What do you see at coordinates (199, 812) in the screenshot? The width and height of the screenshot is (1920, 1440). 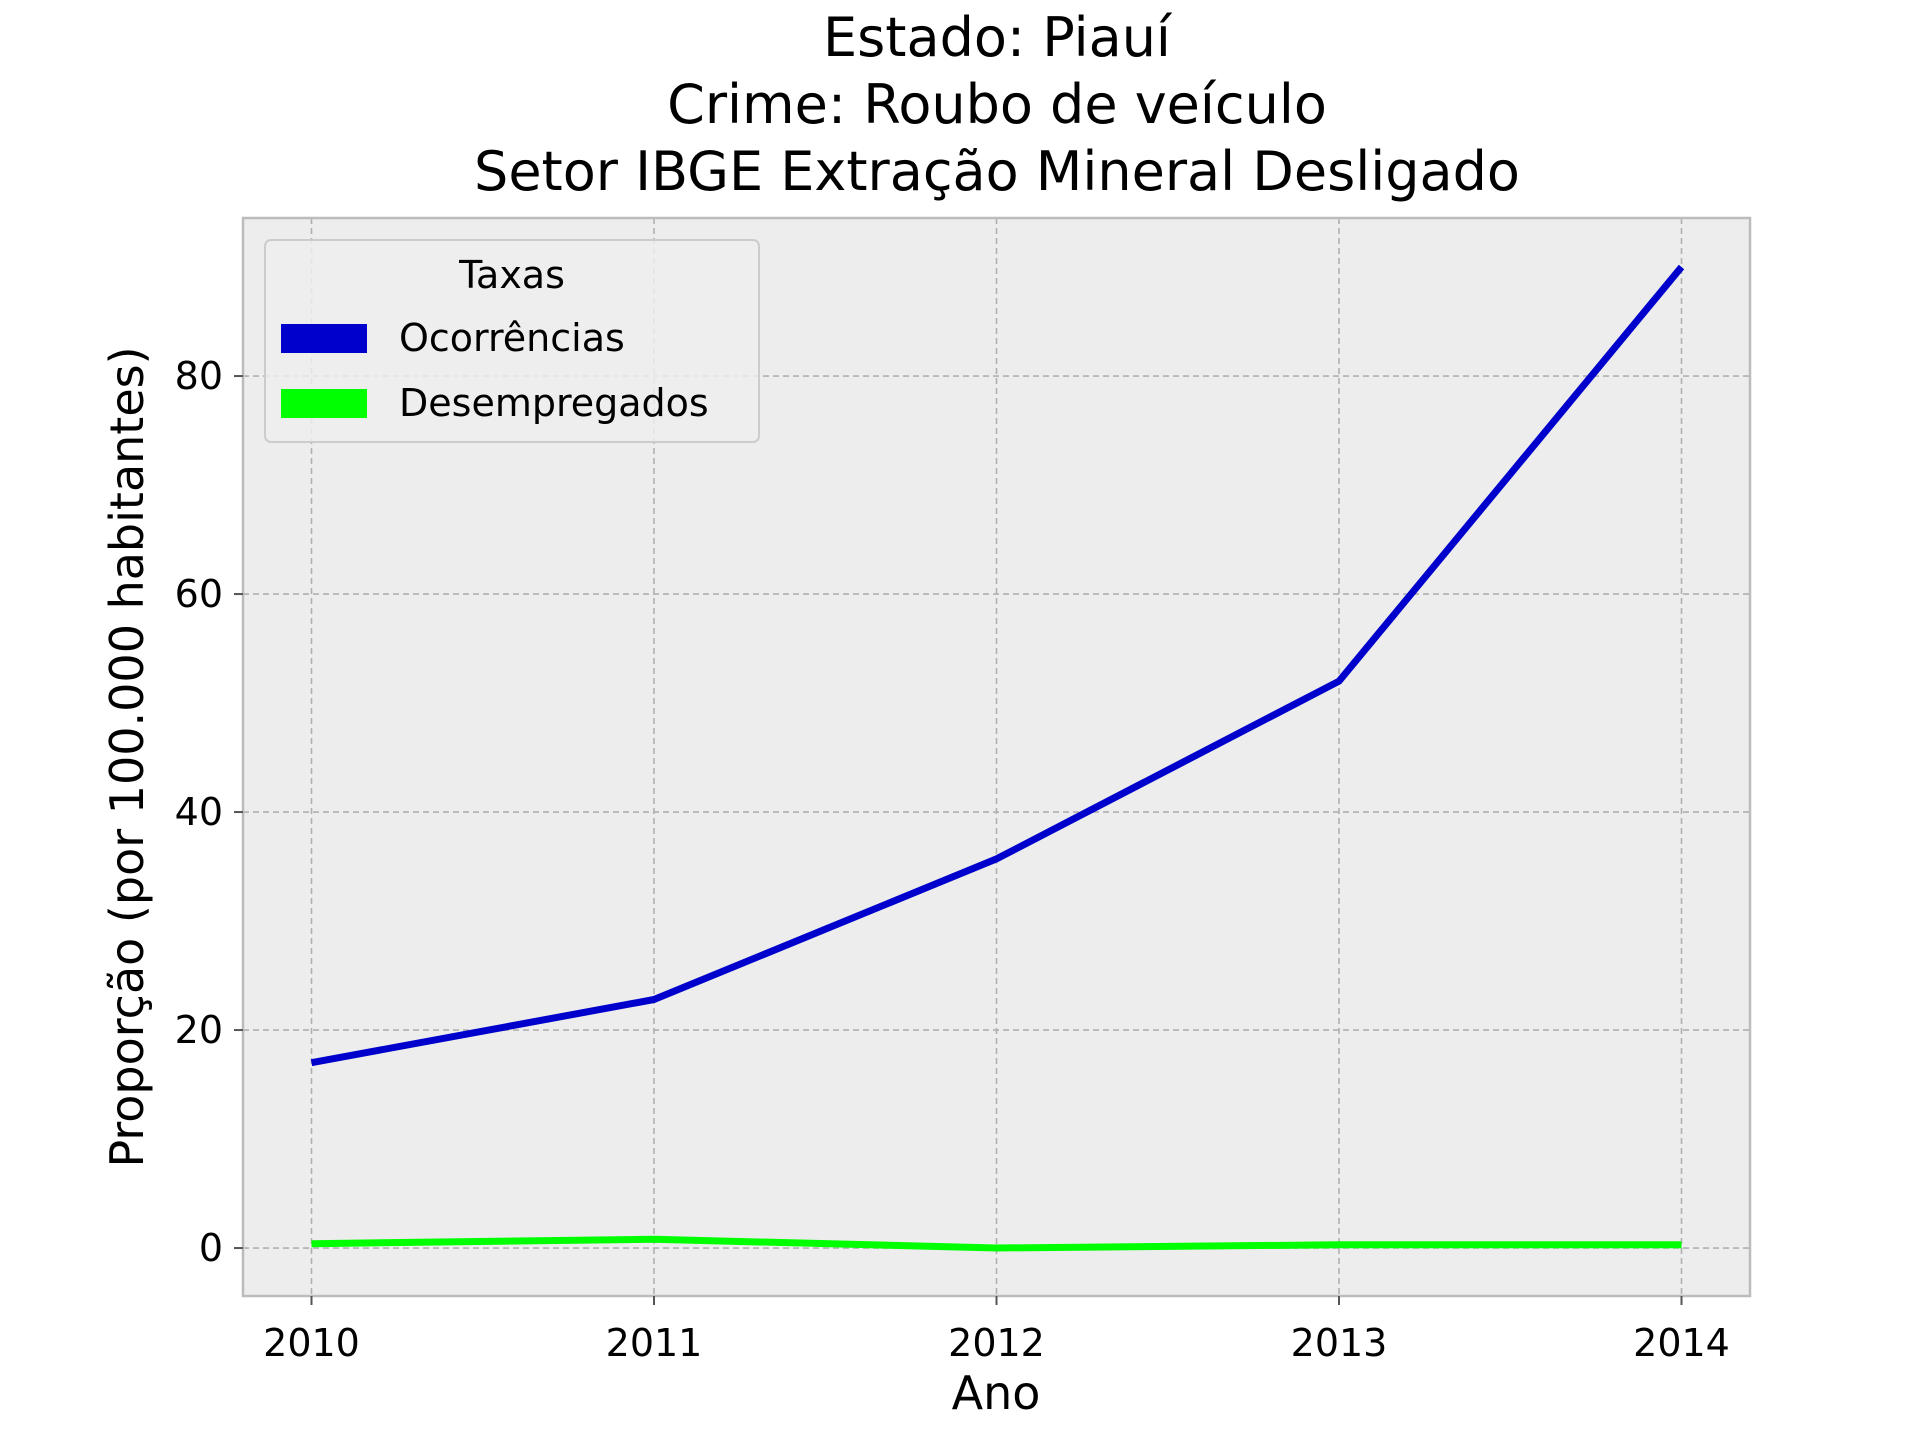 I see `y-tick-label: 40` at bounding box center [199, 812].